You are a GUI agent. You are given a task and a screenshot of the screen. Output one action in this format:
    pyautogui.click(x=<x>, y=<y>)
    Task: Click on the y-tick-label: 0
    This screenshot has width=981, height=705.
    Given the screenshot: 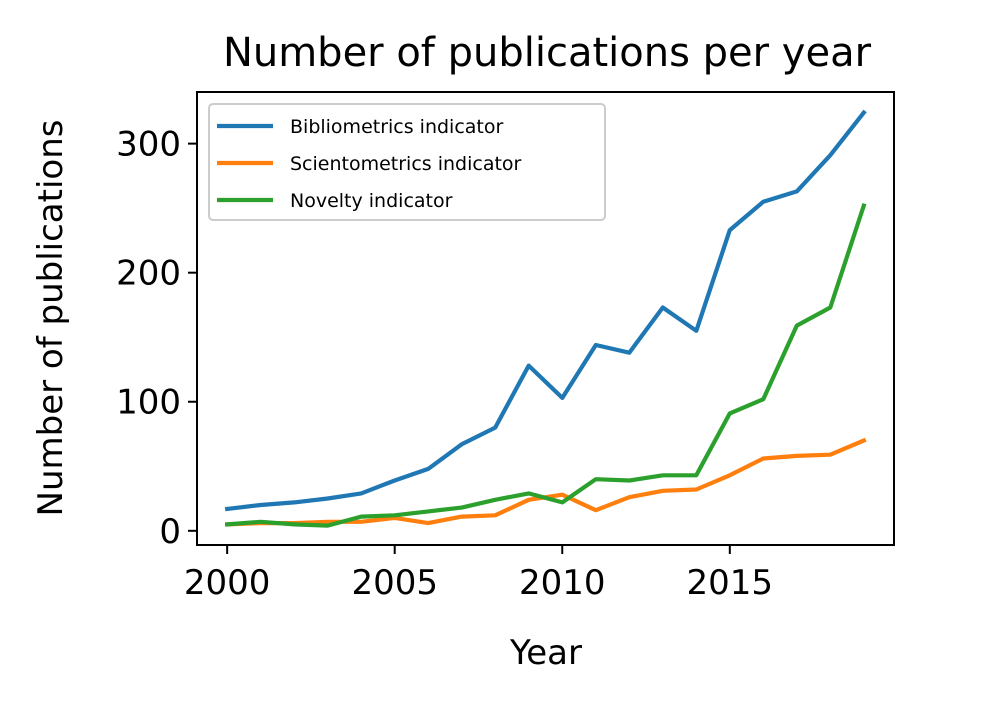 What is the action you would take?
    pyautogui.click(x=170, y=532)
    